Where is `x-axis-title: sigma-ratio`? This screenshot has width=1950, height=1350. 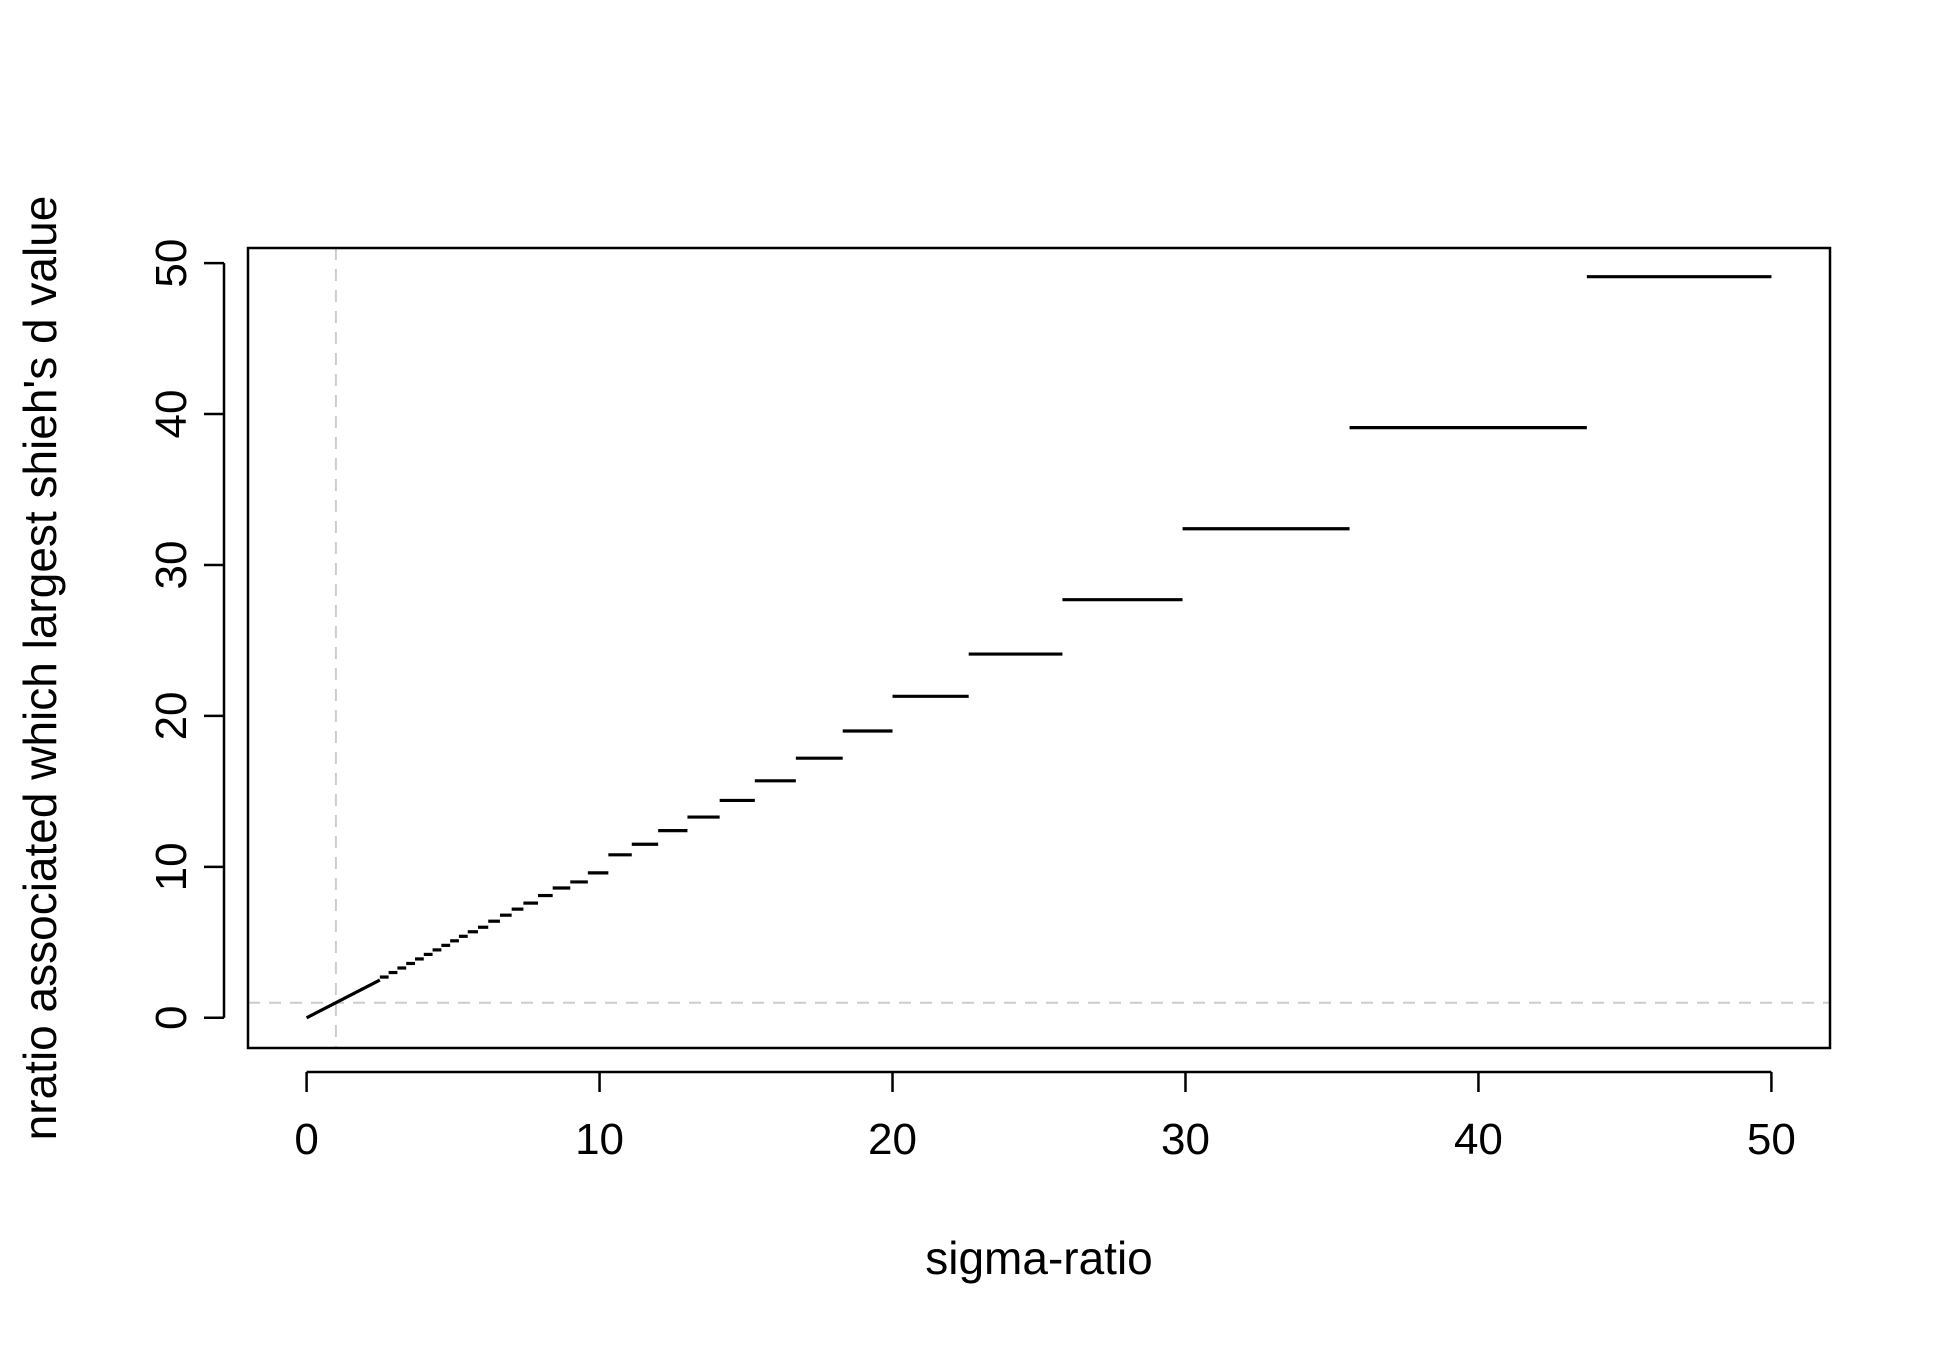 x-axis-title: sigma-ratio is located at coordinates (1039, 1258).